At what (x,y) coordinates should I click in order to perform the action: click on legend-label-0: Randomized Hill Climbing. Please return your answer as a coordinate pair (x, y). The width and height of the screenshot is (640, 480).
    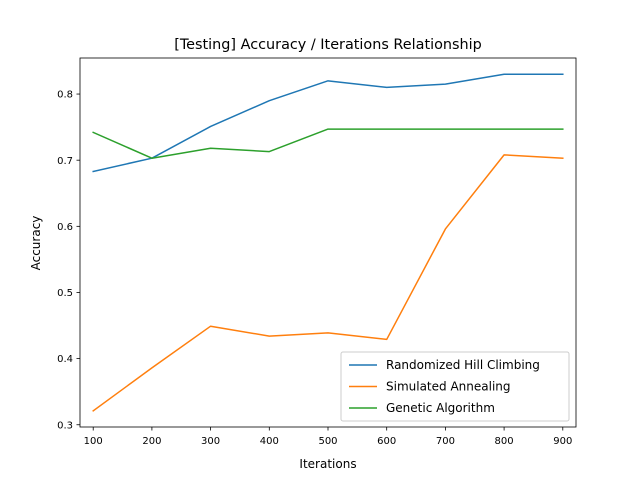
    Looking at the image, I should click on (463, 365).